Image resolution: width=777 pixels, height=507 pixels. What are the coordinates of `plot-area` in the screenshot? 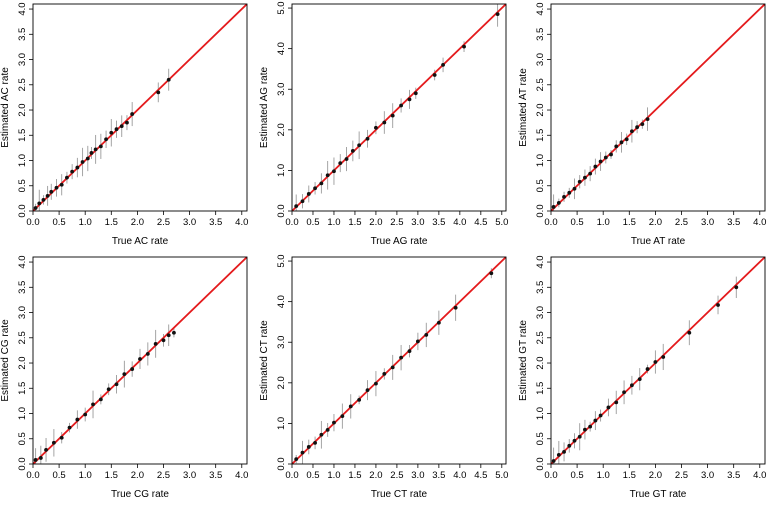 It's located at (658, 107).